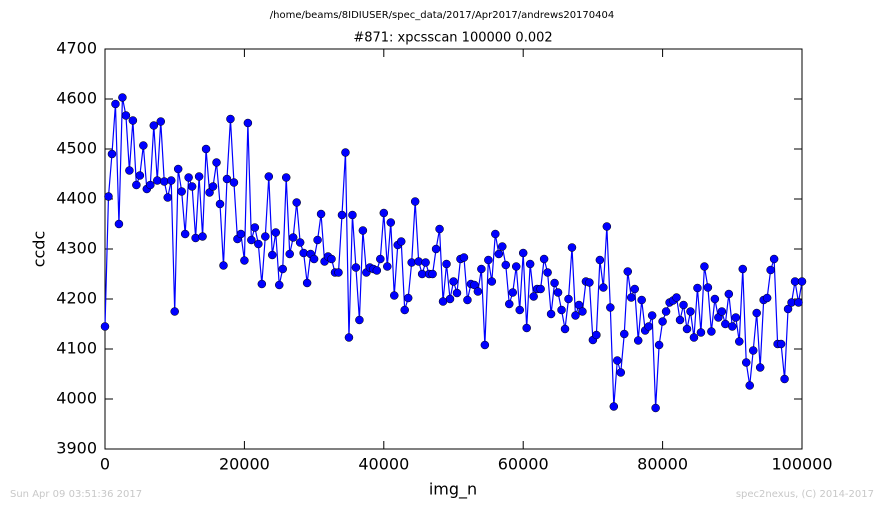 This screenshot has width=884, height=509. I want to click on y-tick-label: 4100, so click(76, 348).